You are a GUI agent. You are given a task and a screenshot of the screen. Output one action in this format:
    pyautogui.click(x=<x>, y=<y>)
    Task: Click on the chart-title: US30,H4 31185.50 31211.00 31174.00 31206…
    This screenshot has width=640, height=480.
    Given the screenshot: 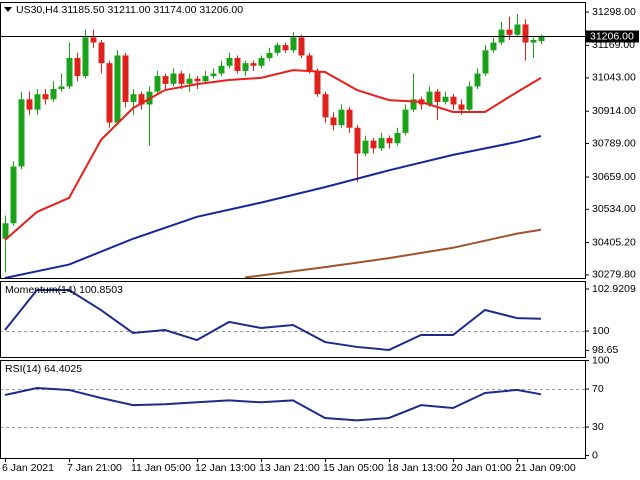 What is the action you would take?
    pyautogui.click(x=129, y=10)
    